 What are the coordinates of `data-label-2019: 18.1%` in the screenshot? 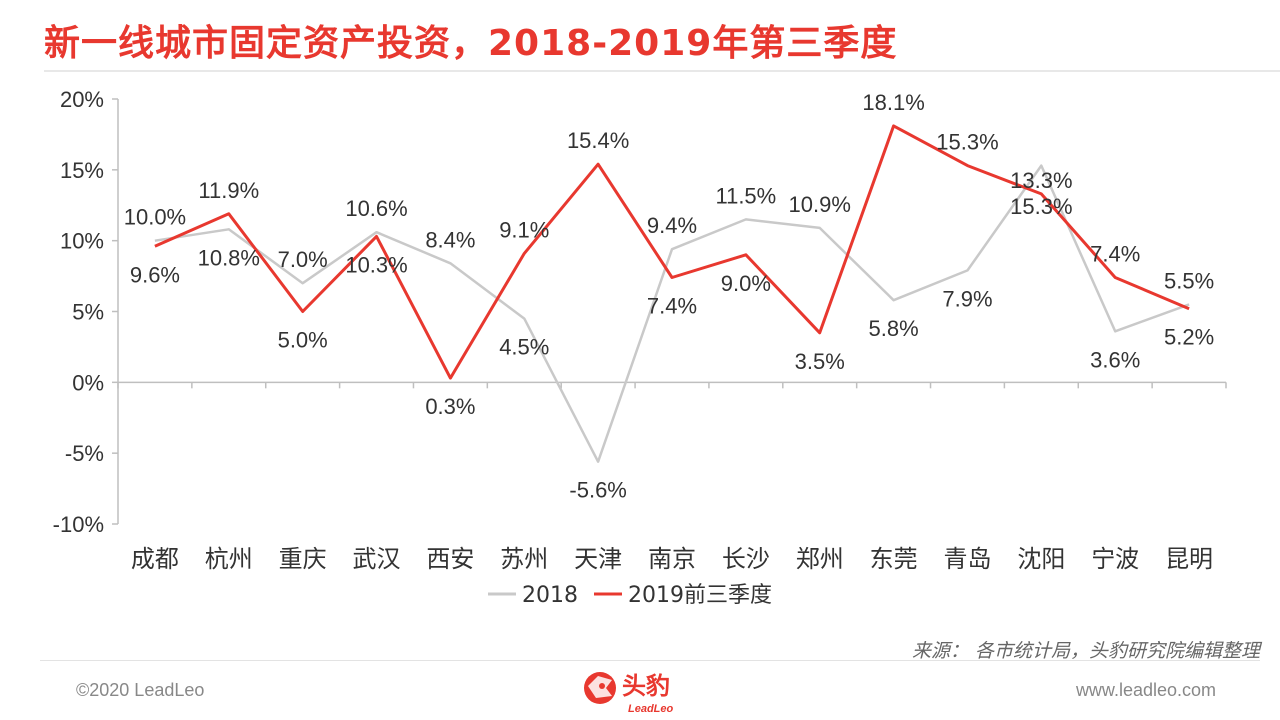 It's located at (893, 102).